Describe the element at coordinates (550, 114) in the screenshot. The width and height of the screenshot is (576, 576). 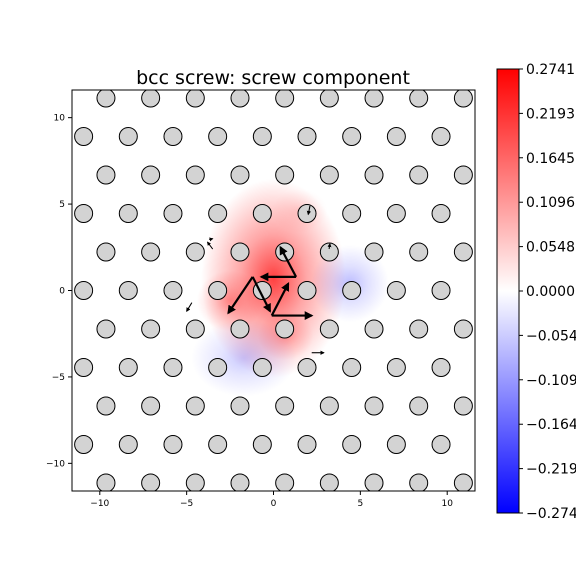
I see `colorbar-tick-label: 0.2193` at that location.